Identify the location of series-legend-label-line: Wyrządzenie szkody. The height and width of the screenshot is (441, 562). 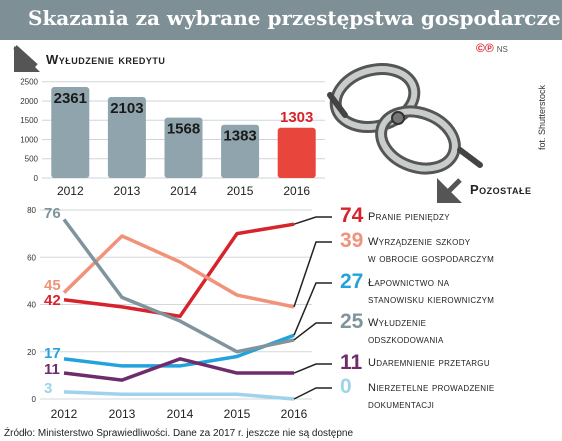
(419, 242).